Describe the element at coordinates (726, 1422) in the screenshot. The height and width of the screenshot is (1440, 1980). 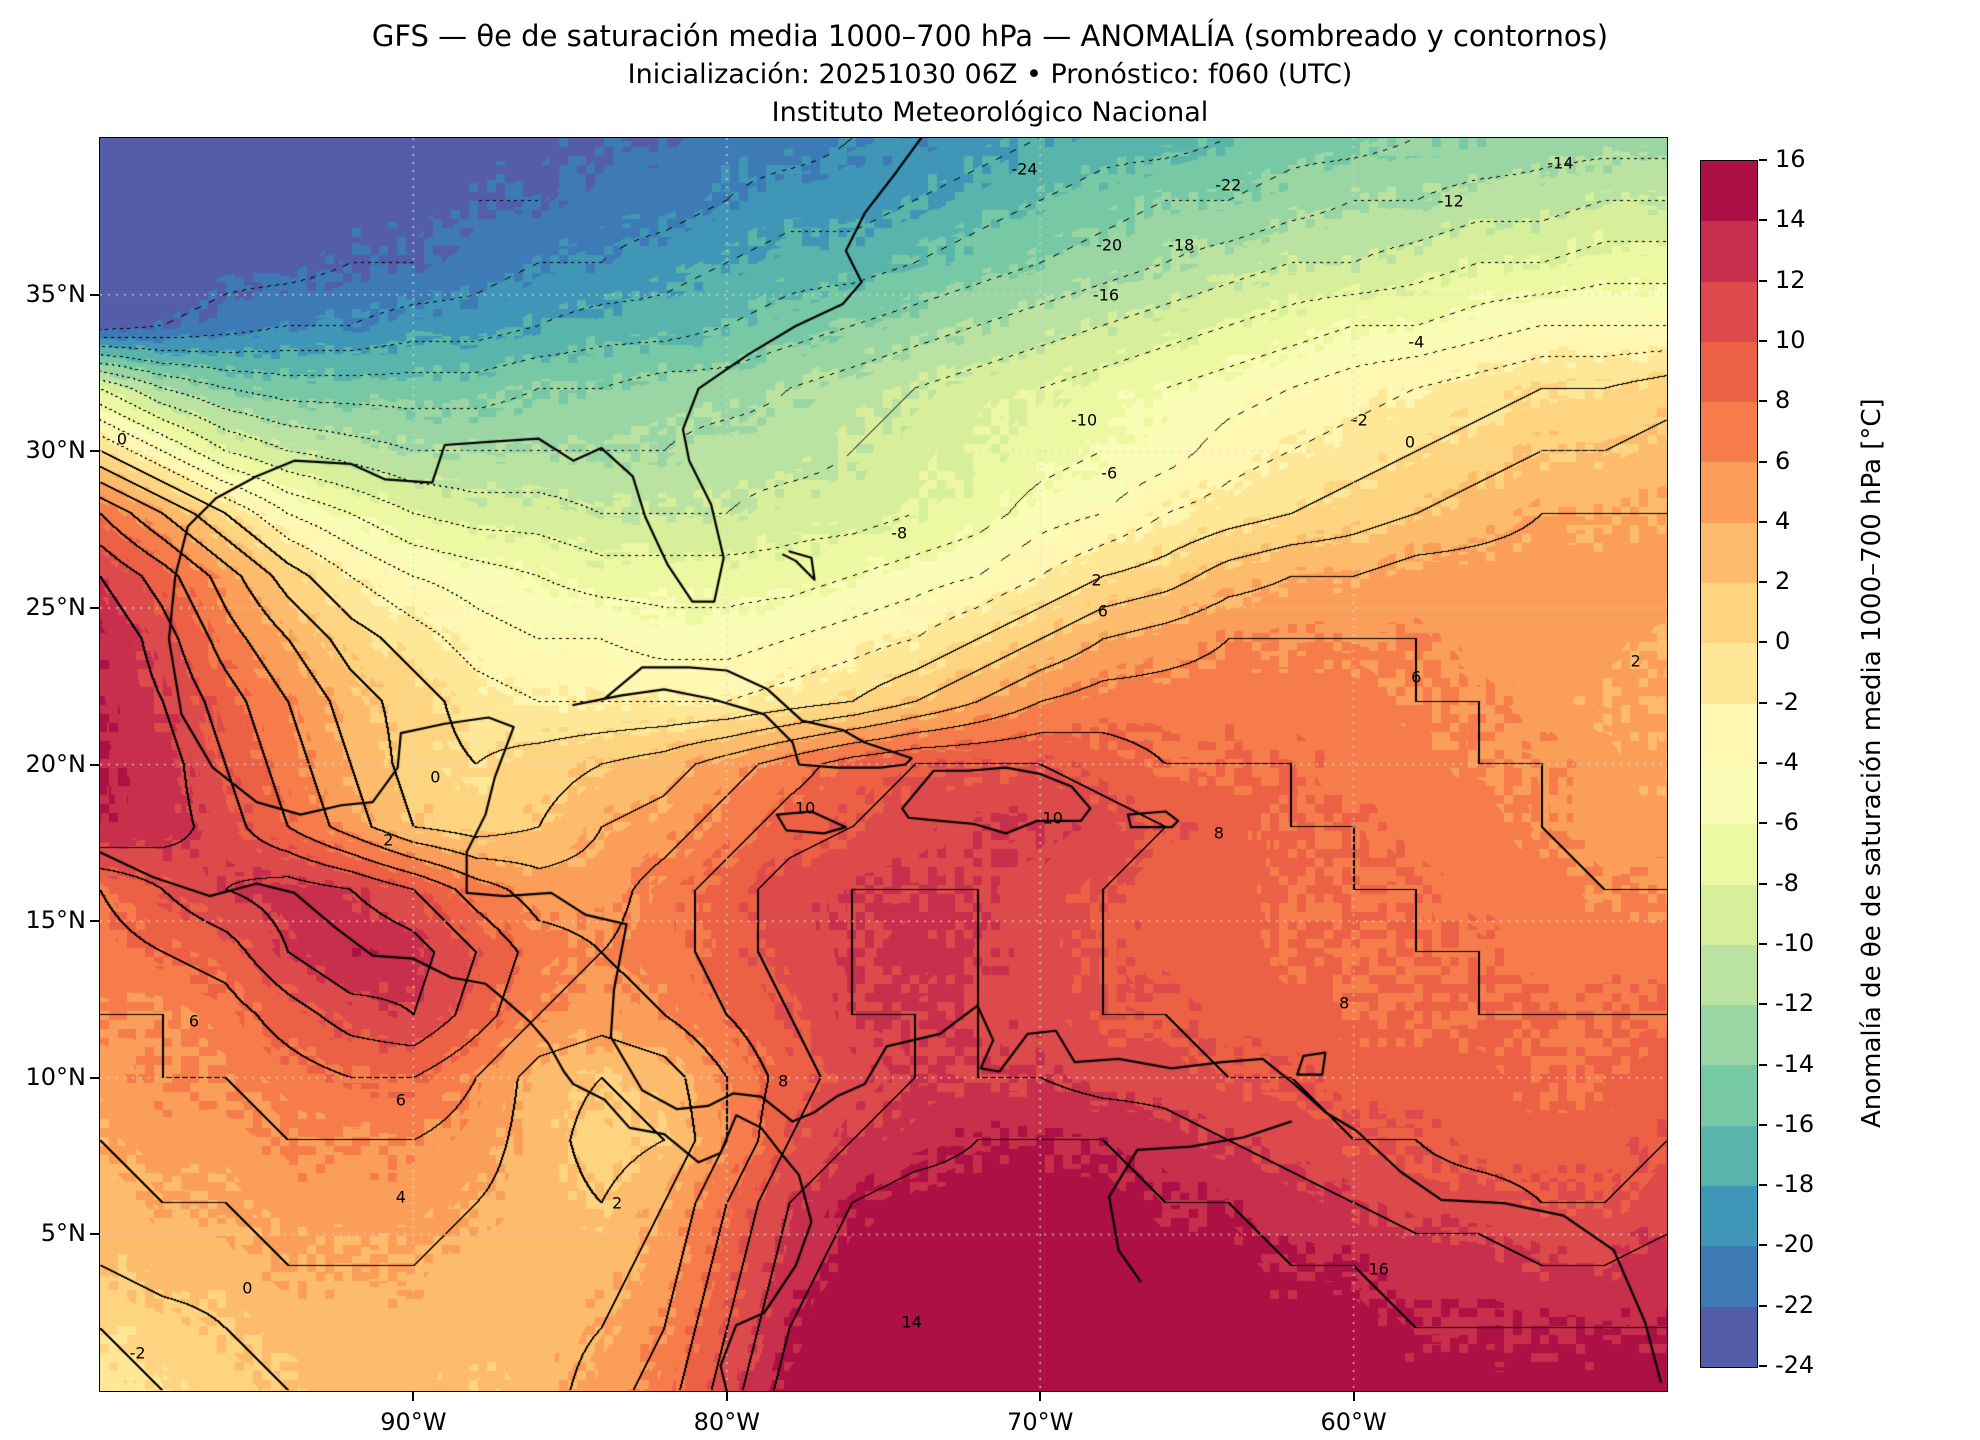
I see `x-tick-label: 80°W` at that location.